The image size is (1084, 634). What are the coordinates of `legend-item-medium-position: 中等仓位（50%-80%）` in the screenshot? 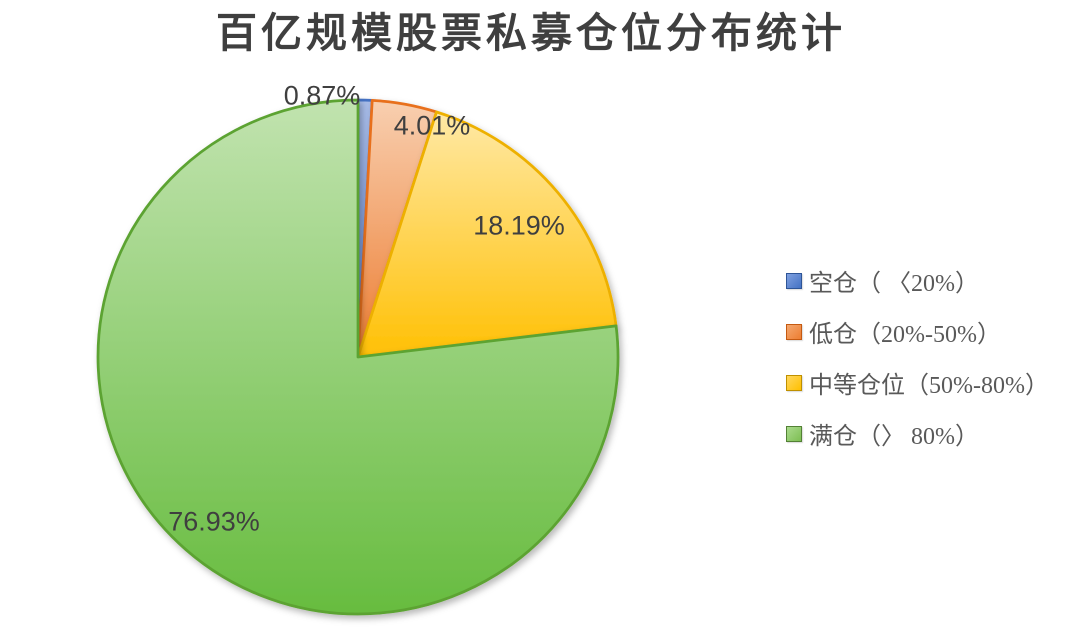 It's located at (917, 382).